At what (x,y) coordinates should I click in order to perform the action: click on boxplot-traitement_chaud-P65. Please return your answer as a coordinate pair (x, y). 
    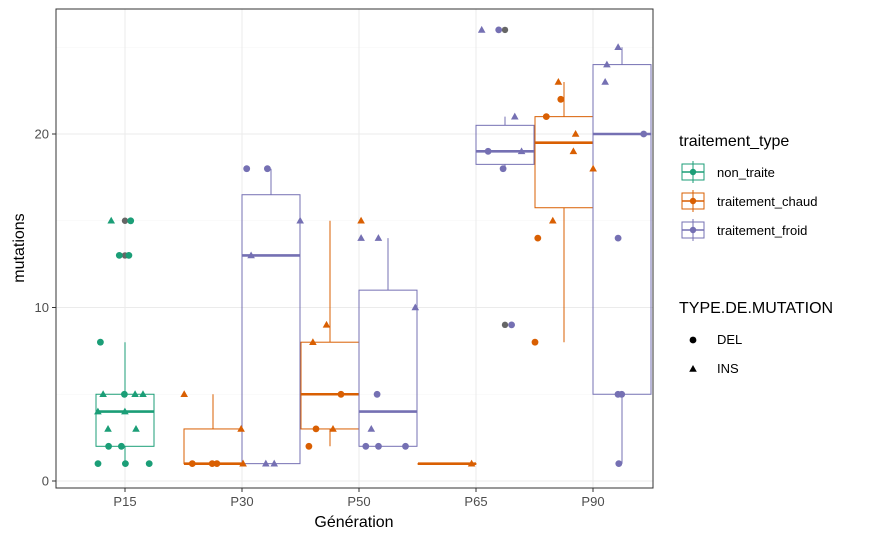
    Looking at the image, I should click on (447, 463).